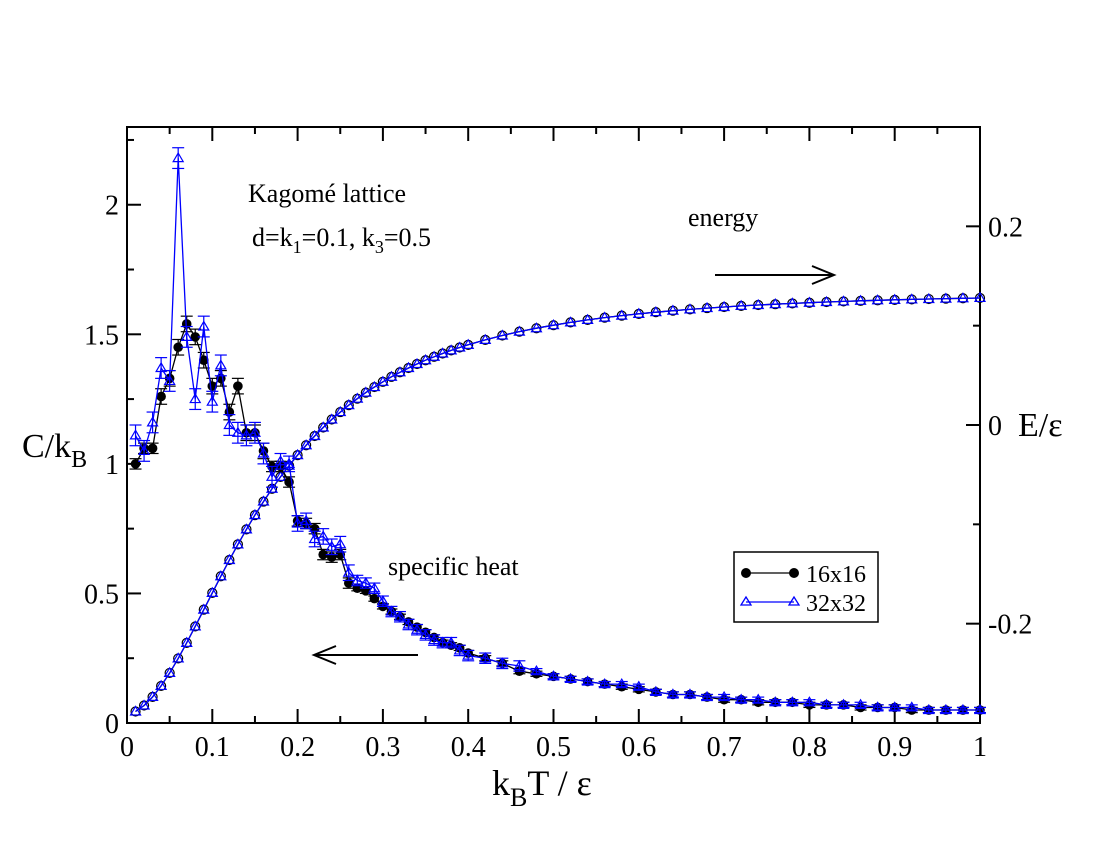 This screenshot has height=850, width=1100. What do you see at coordinates (297, 747) in the screenshot?
I see `x-tick-label: 0.2` at bounding box center [297, 747].